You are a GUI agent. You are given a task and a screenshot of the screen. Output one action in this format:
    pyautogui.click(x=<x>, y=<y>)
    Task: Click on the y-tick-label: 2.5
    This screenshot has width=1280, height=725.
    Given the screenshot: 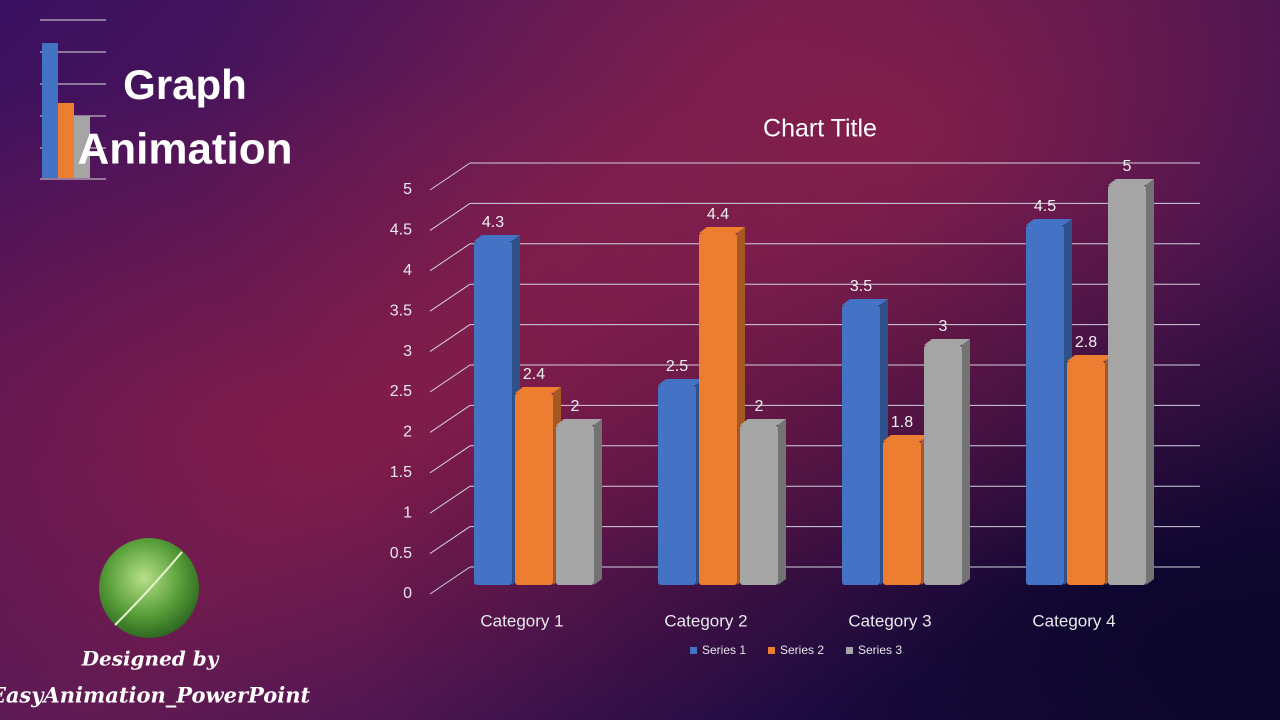 What is the action you would take?
    pyautogui.click(x=401, y=391)
    